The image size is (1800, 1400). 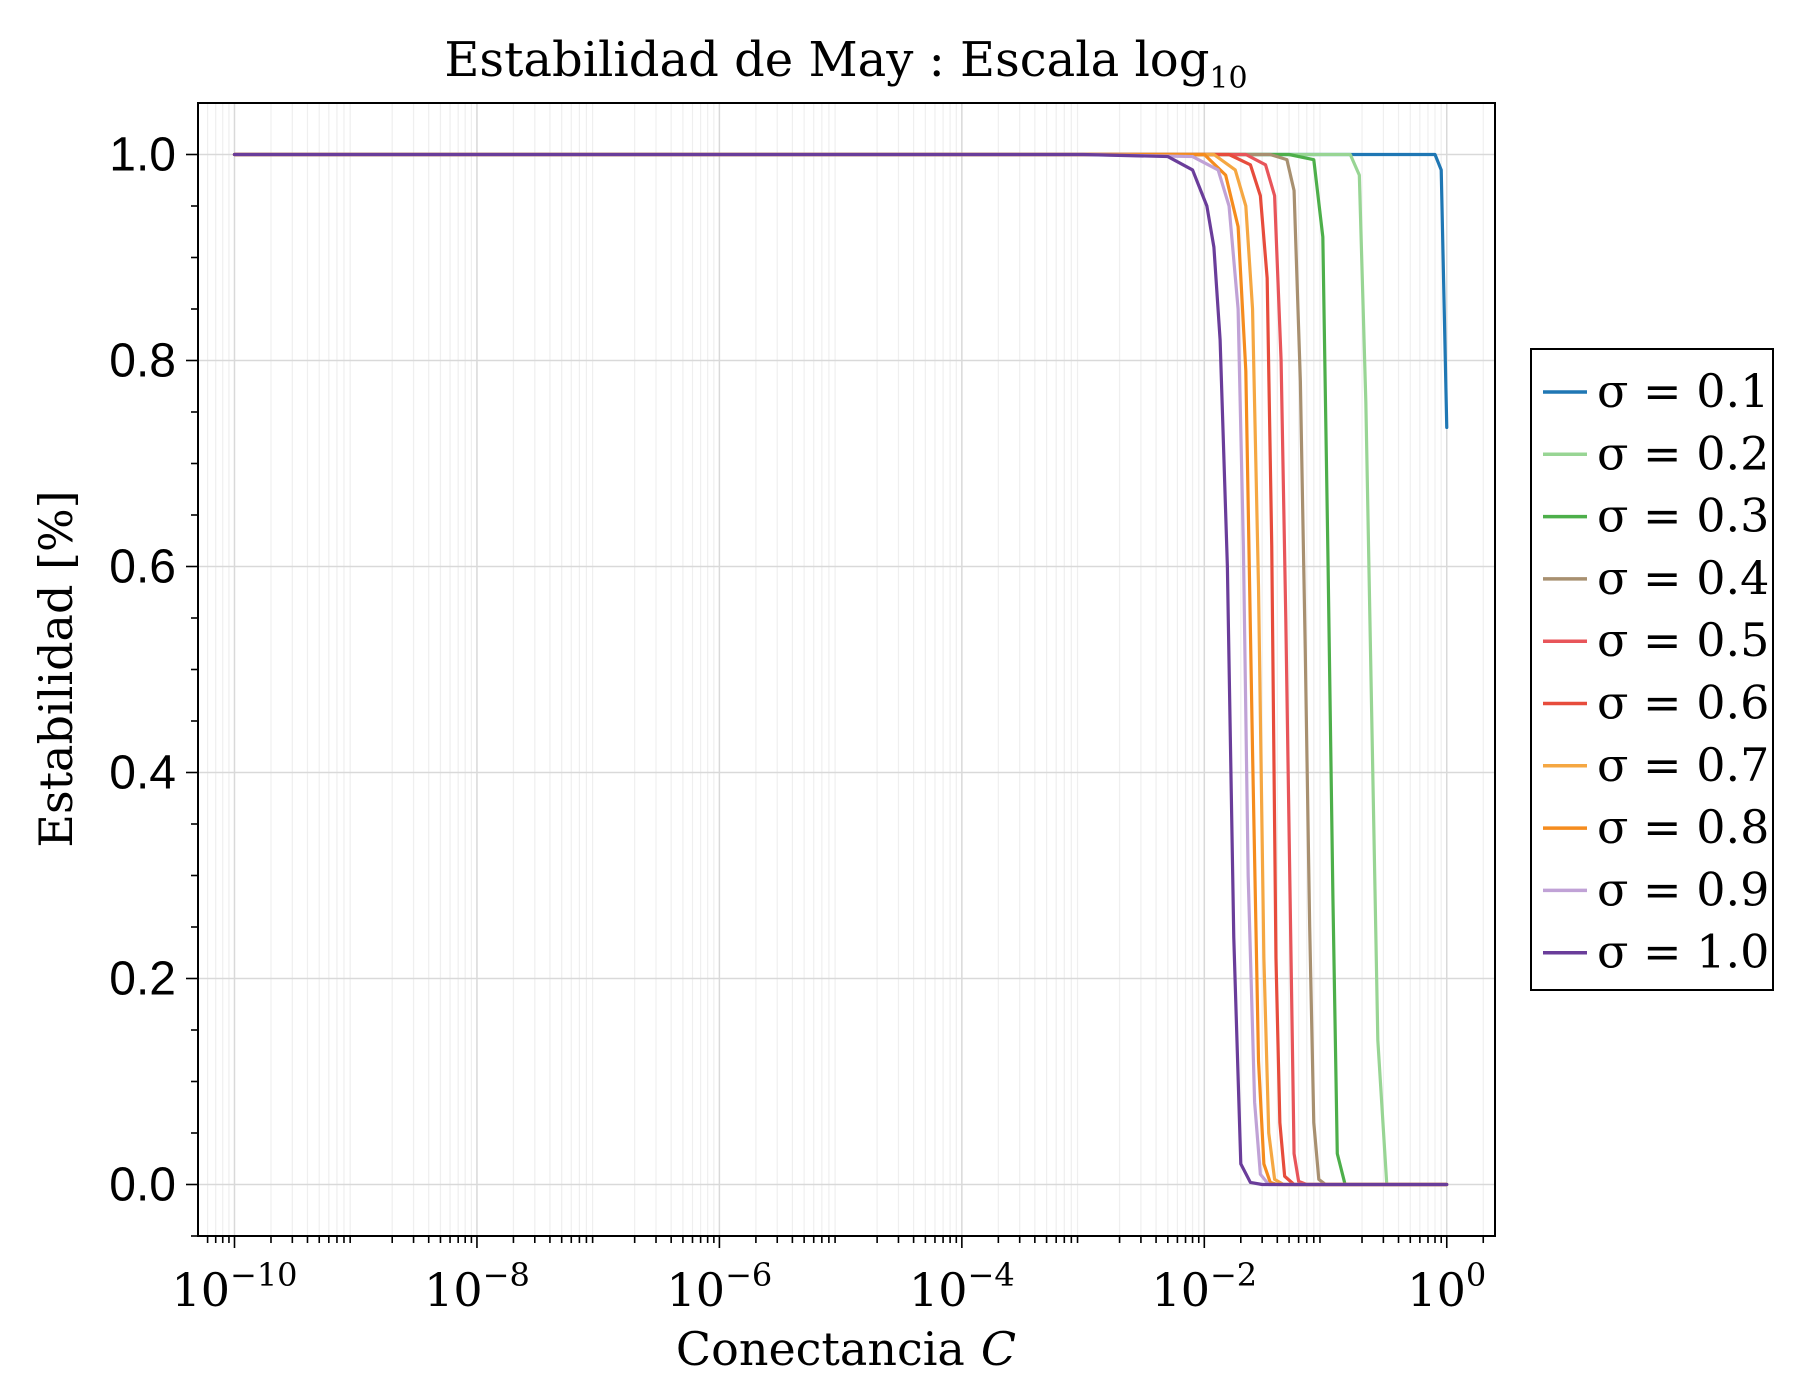 What do you see at coordinates (1683, 703) in the screenshot?
I see `legend-label-6: σ = 0.6` at bounding box center [1683, 703].